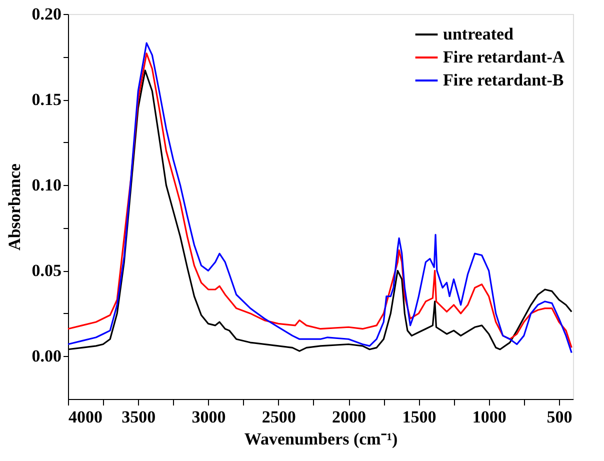 This screenshot has width=604, height=461. What do you see at coordinates (139, 417) in the screenshot?
I see `x-tick-label: 3500` at bounding box center [139, 417].